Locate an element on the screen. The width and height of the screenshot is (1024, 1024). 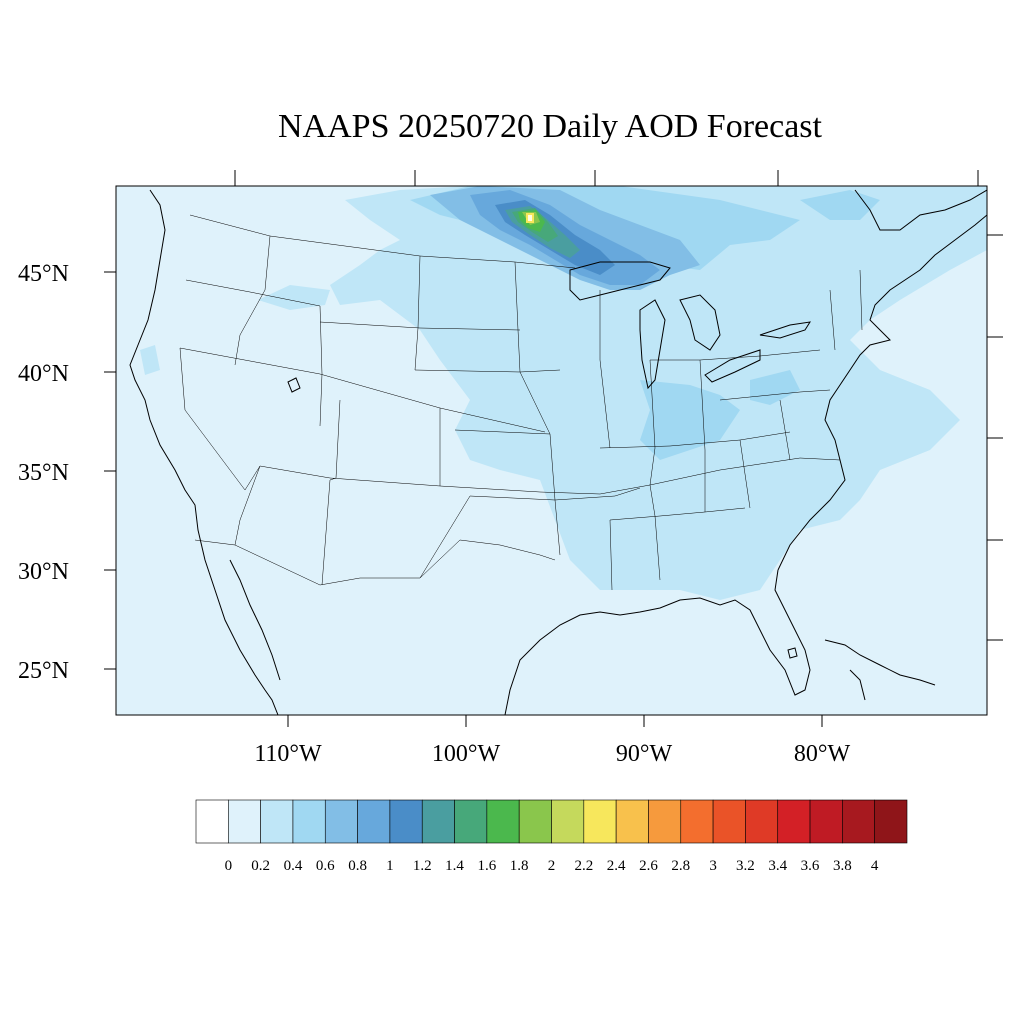
colorbar-level-label: 2.2 is located at coordinates (583, 866).